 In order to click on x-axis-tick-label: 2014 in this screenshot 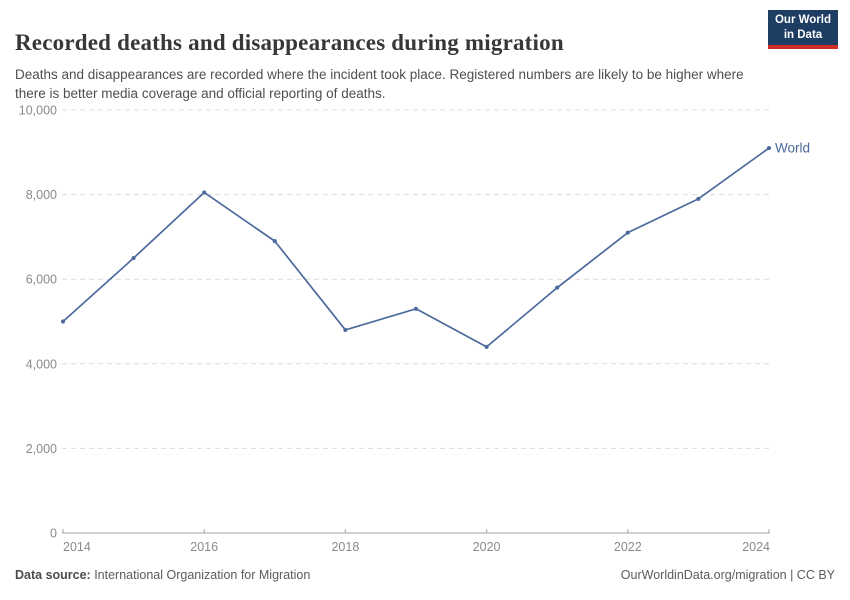, I will do `click(77, 547)`.